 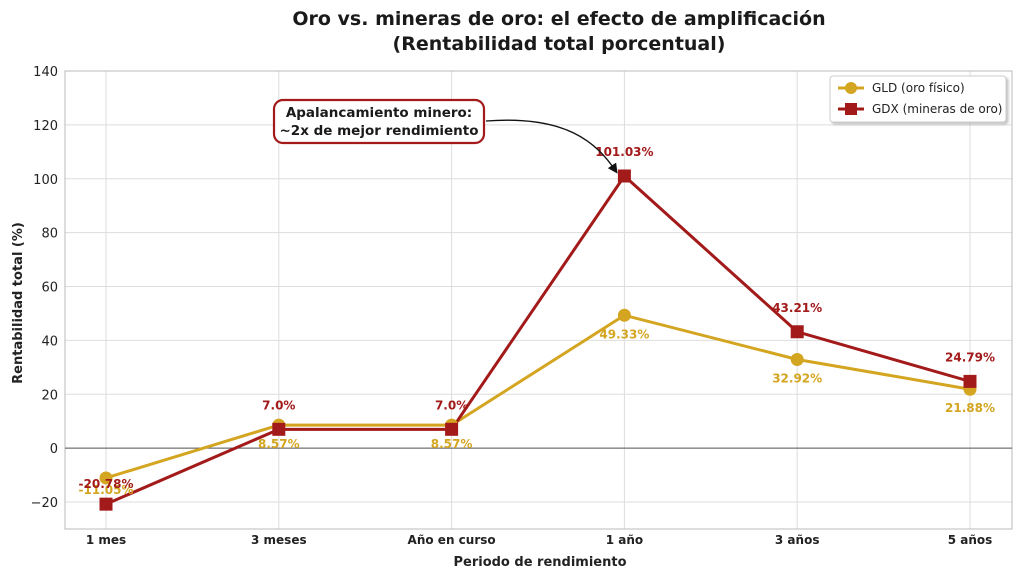 I want to click on y-tick-label: 80, so click(x=49, y=234).